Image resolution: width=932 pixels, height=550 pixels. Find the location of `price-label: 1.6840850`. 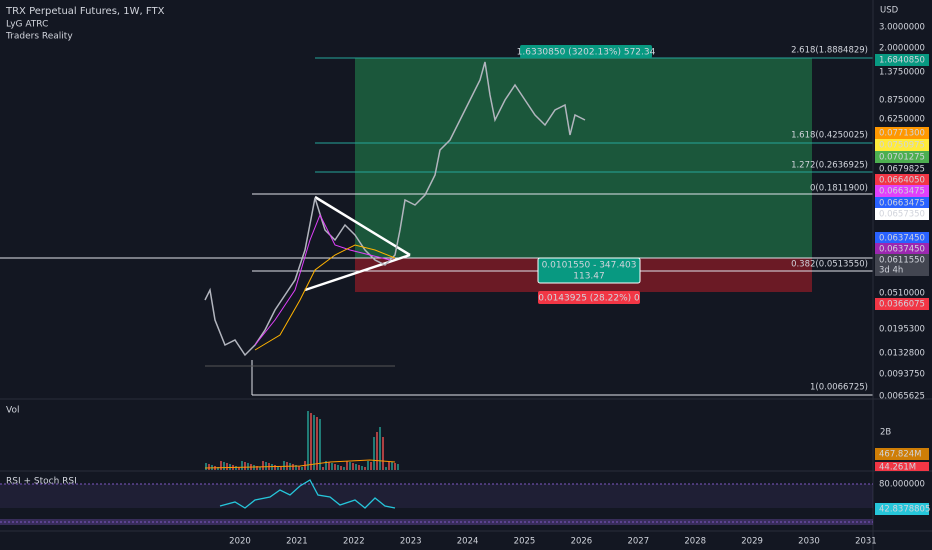

price-label: 1.6840850 is located at coordinates (902, 61).